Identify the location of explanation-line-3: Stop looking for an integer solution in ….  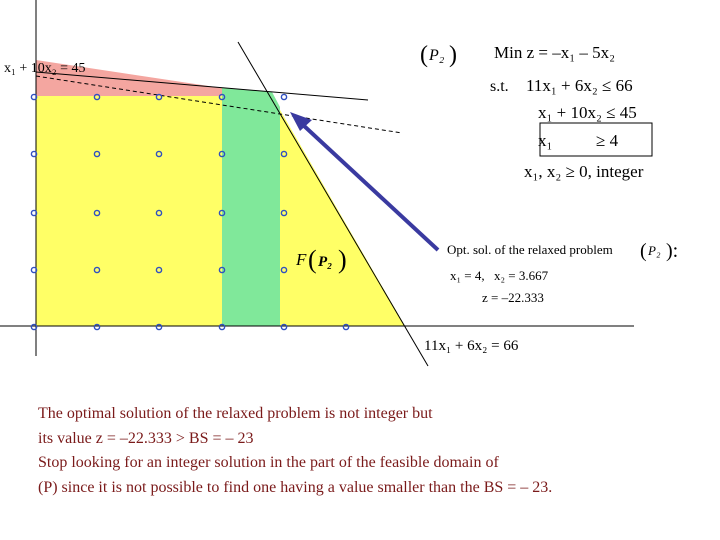
(268, 462).